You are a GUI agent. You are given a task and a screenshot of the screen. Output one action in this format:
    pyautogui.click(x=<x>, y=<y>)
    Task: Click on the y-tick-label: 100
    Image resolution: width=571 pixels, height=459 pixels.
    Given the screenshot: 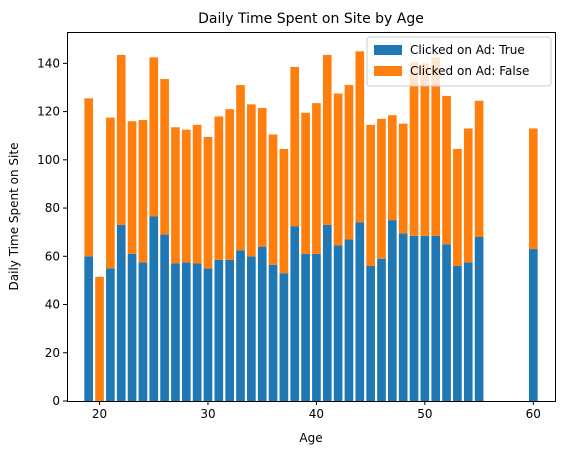 What is the action you would take?
    pyautogui.click(x=48, y=160)
    